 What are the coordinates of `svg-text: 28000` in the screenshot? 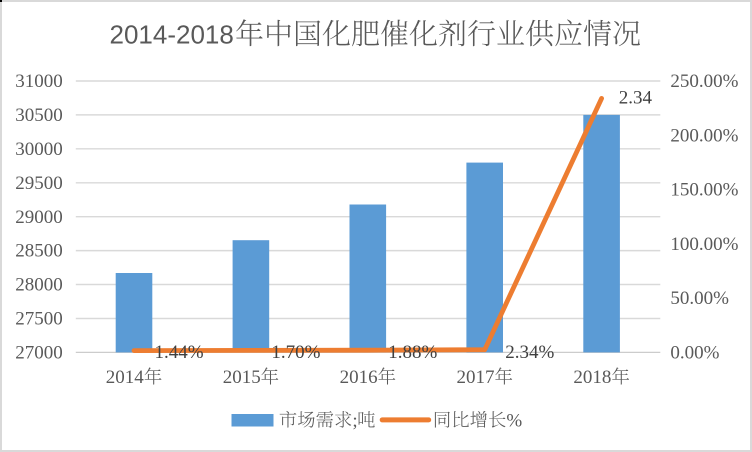 It's located at (39, 285).